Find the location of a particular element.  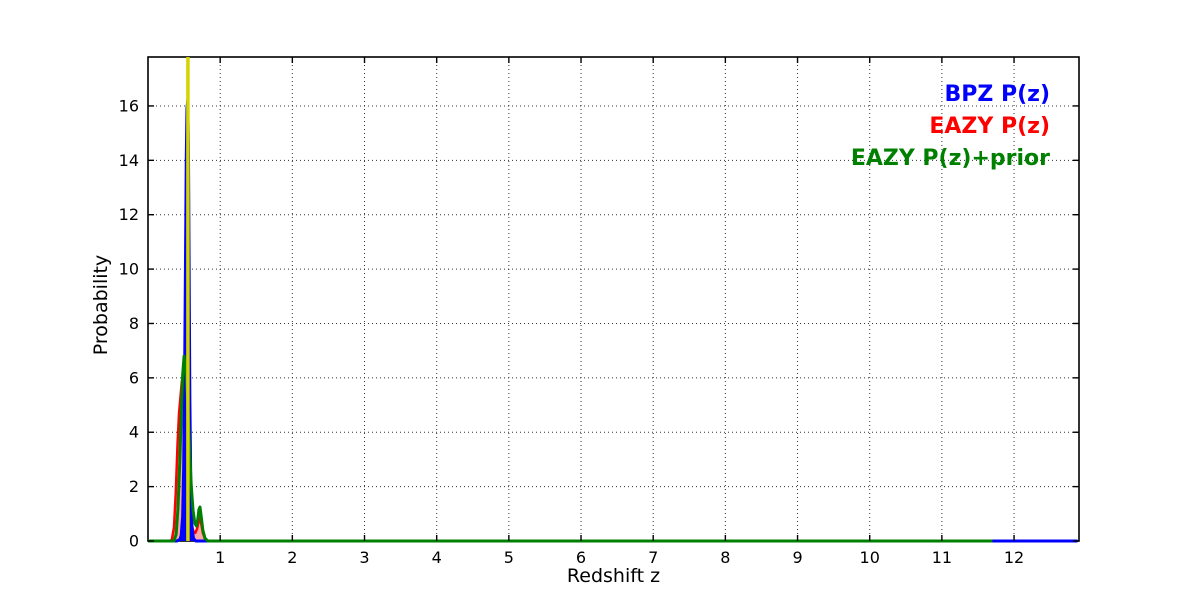

x-tick-labels: 1 2 3 4 5 6 7 8 9 10 11 12 is located at coordinates (619, 557).